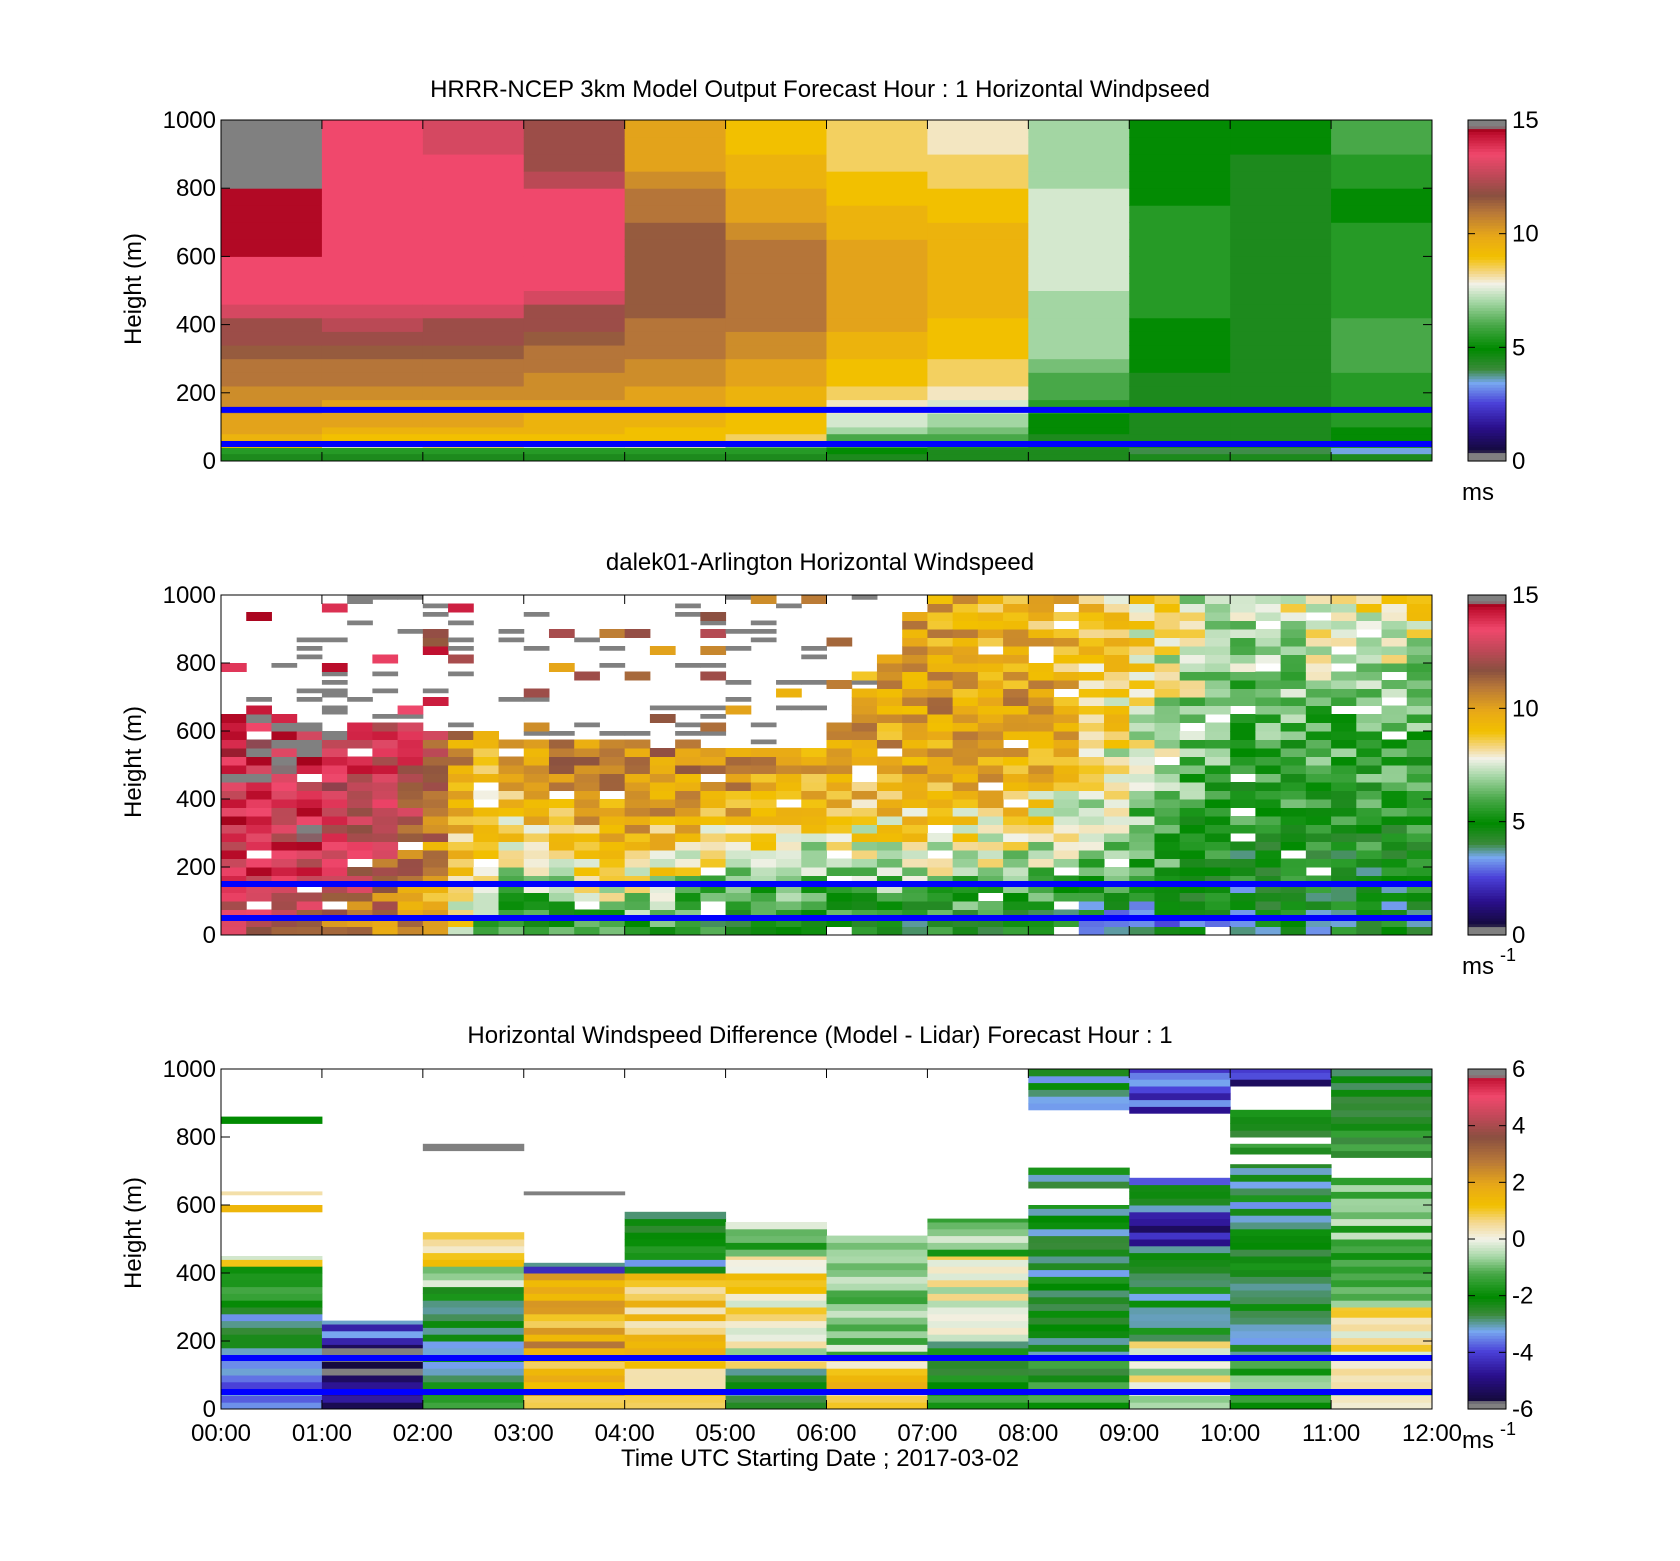 The height and width of the screenshot is (1561, 1680). I want to click on y-tick-label: 600, so click(196, 1205).